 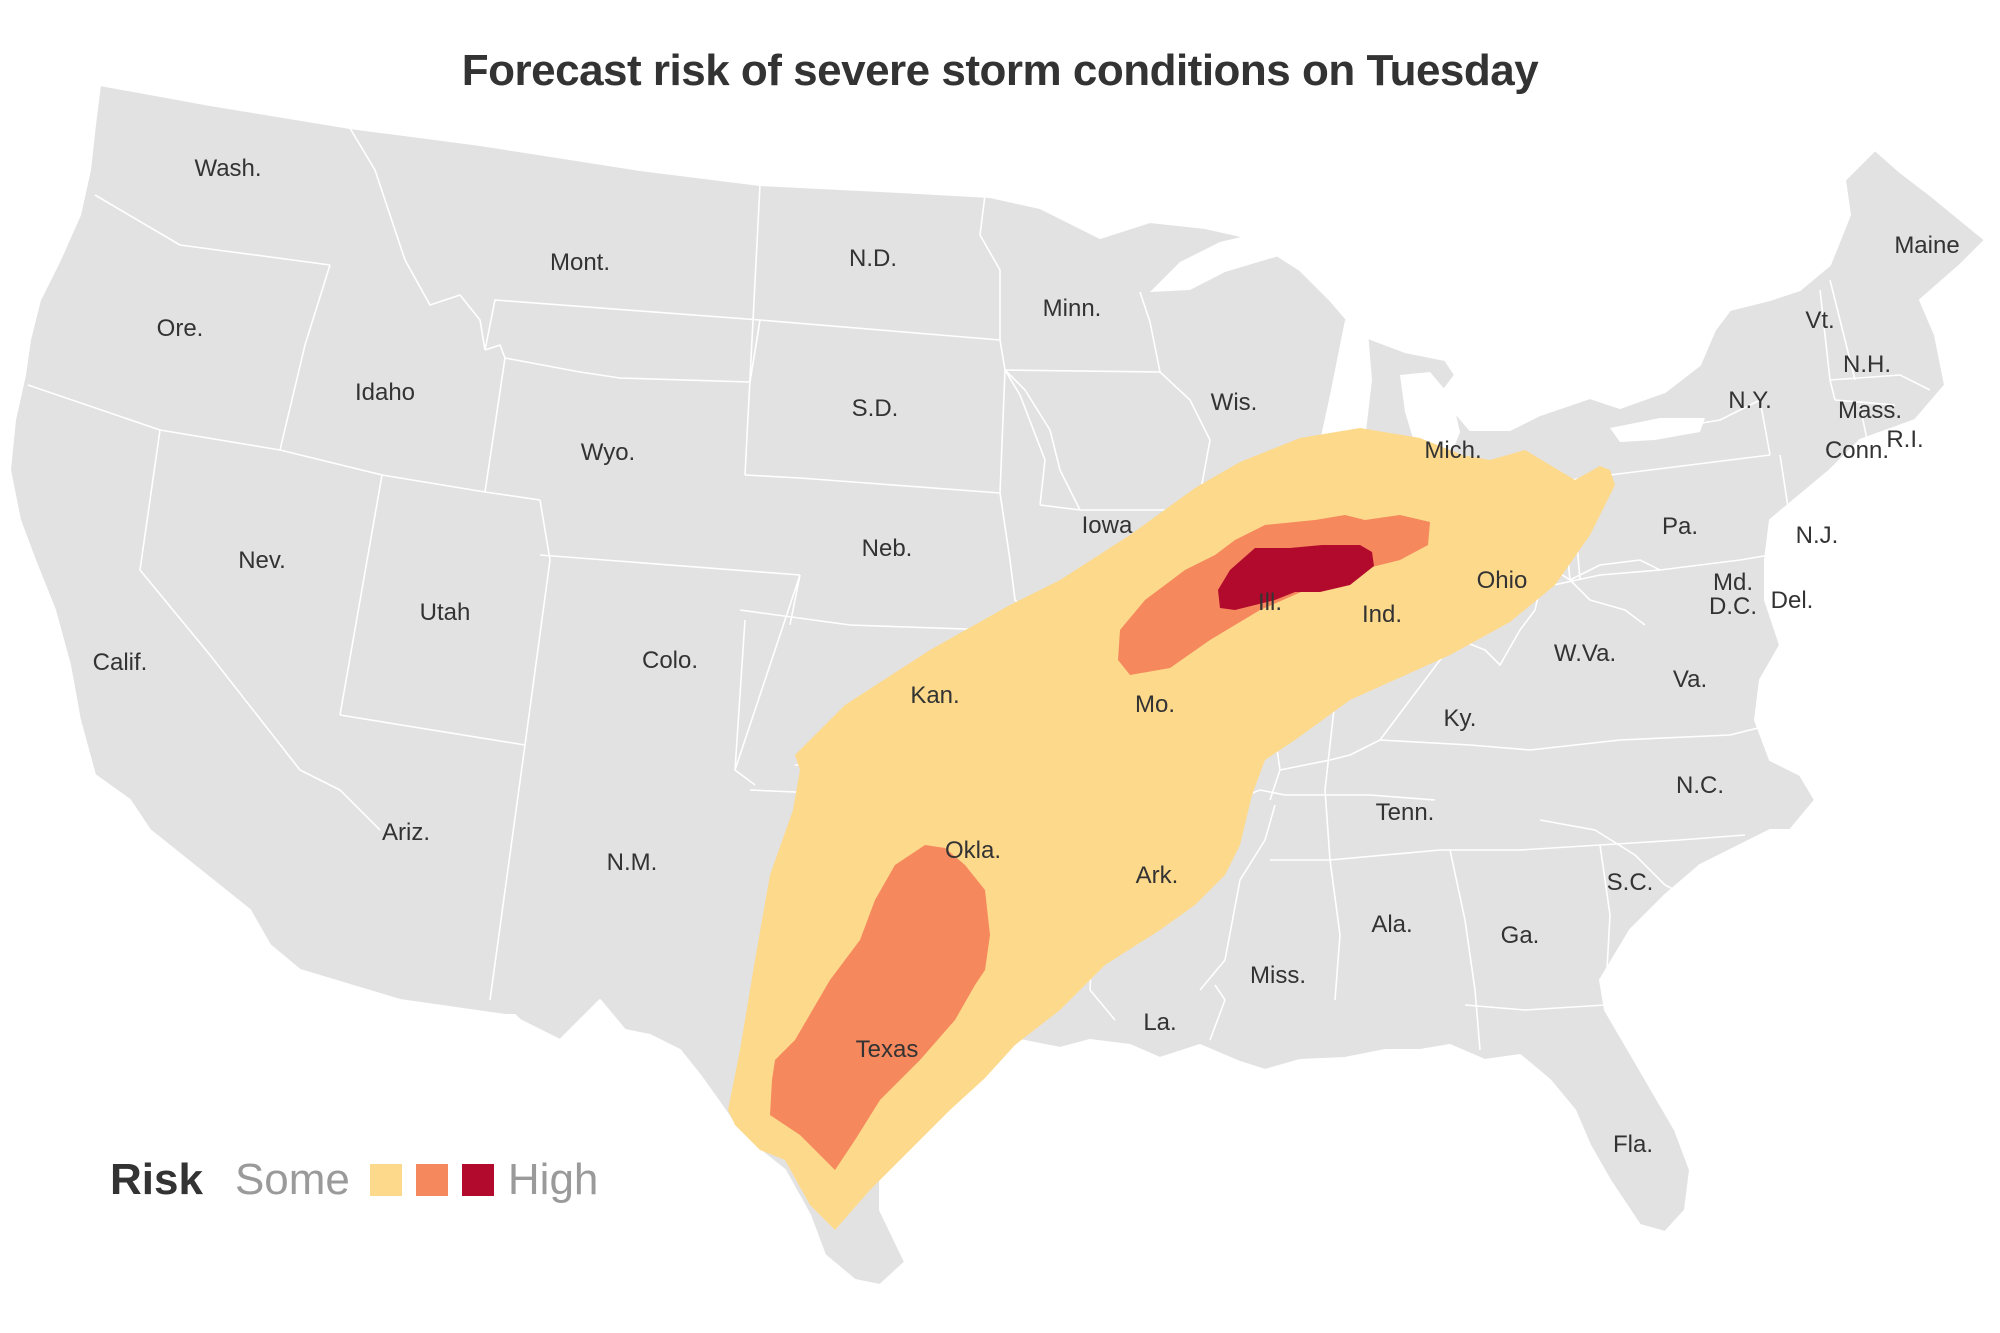 I want to click on legend-swatch-some, so click(x=385, y=1180).